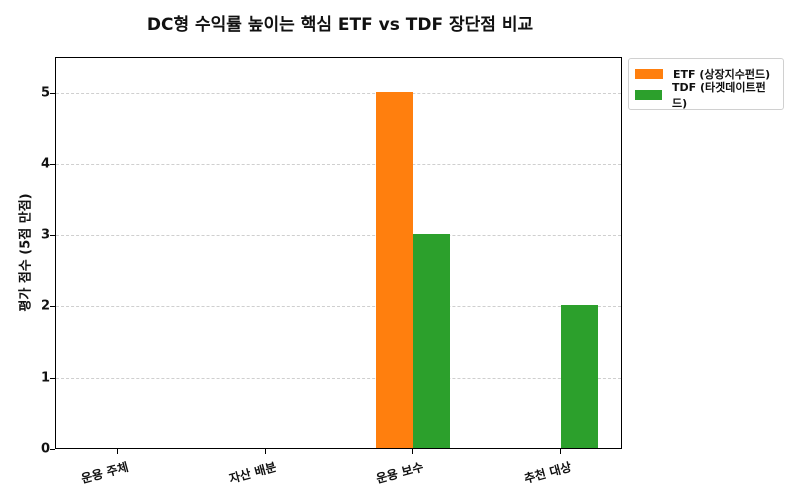  What do you see at coordinates (45, 449) in the screenshot?
I see `y-tick-label: 0` at bounding box center [45, 449].